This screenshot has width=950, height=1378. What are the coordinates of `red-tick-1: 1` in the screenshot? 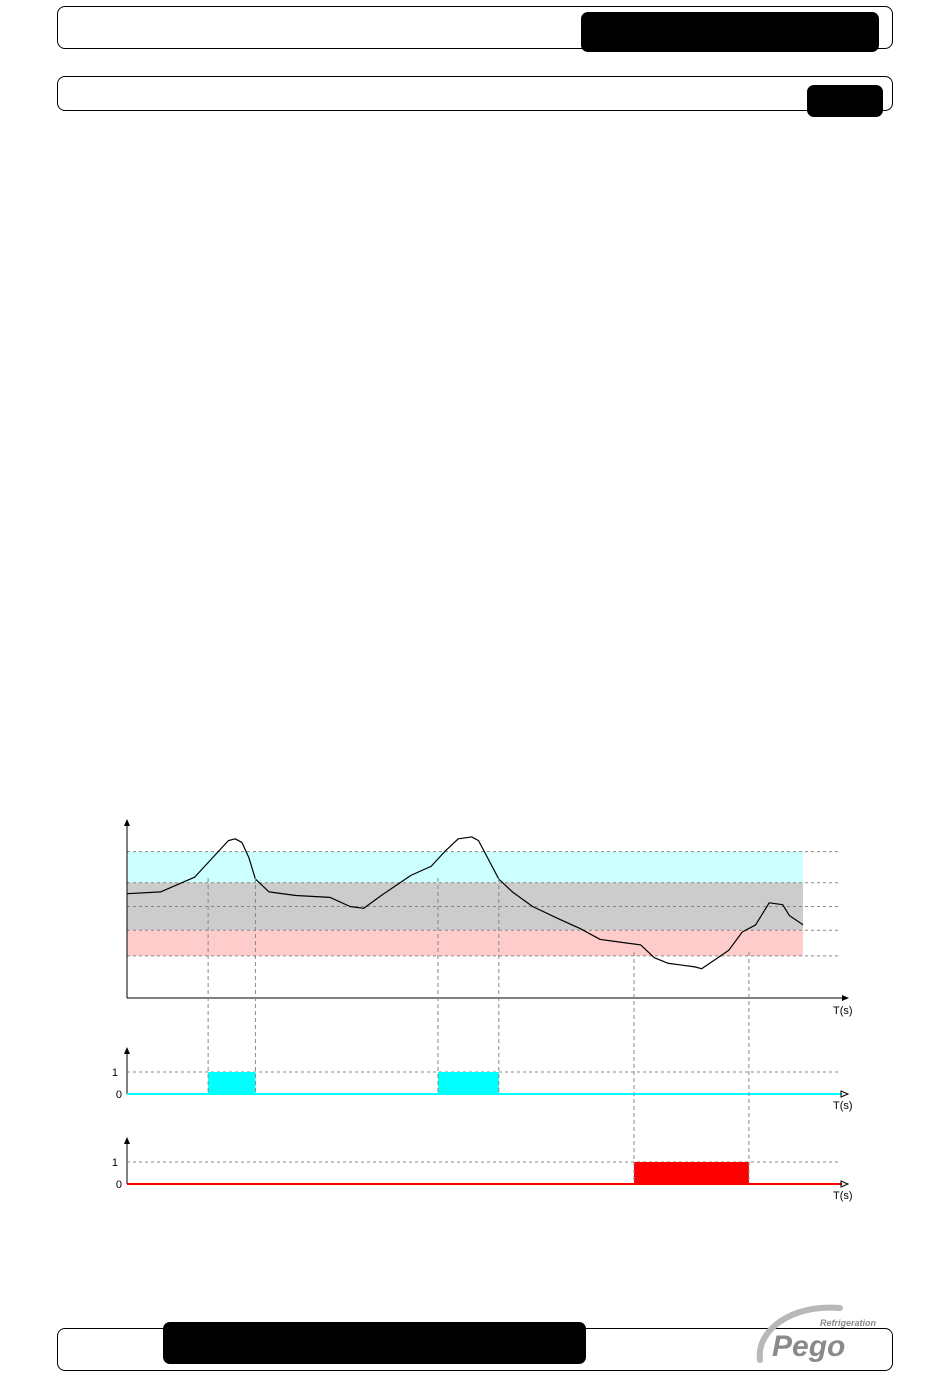 It's located at (115, 1163).